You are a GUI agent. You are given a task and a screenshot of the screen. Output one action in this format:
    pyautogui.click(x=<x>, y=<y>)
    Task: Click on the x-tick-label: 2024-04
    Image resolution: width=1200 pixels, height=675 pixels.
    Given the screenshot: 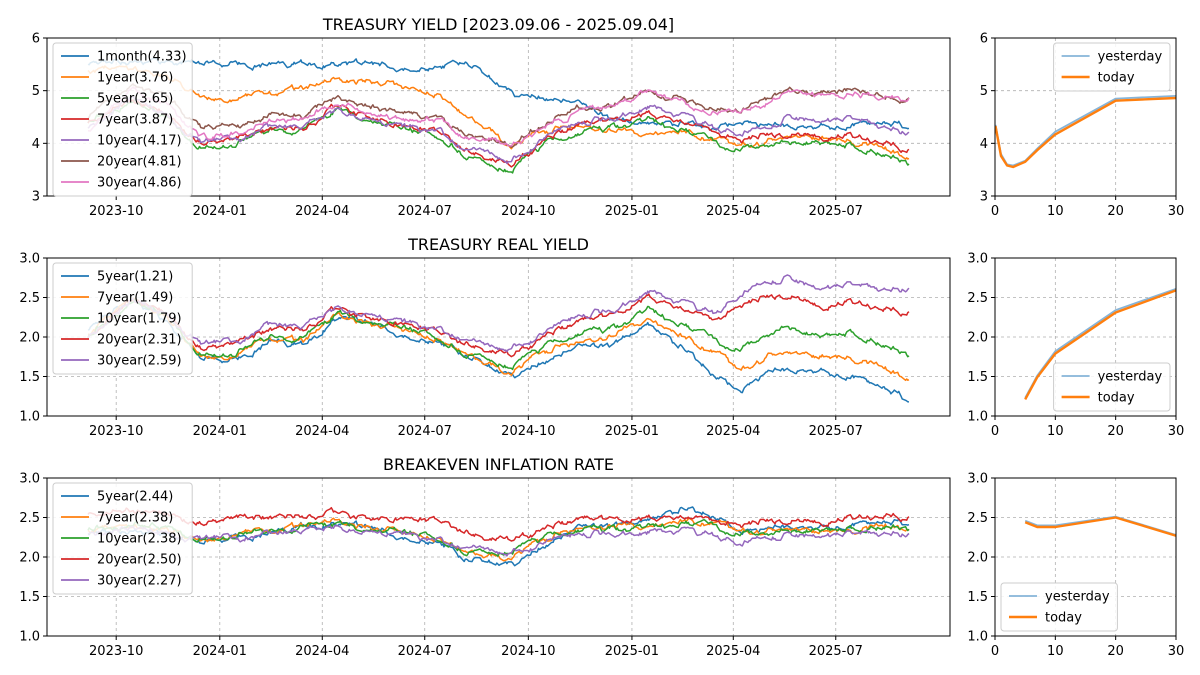 What is the action you would take?
    pyautogui.click(x=322, y=651)
    